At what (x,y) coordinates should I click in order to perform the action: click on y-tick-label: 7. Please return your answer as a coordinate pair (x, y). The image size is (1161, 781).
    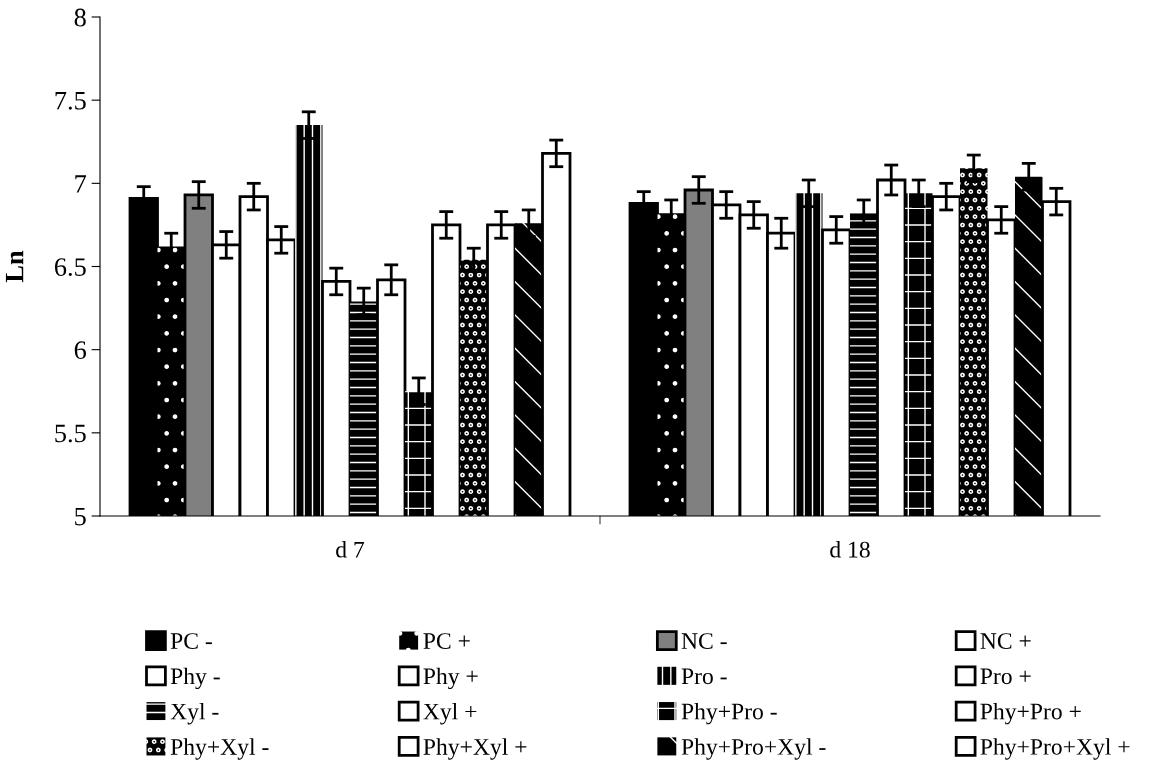
    Looking at the image, I should click on (81, 184).